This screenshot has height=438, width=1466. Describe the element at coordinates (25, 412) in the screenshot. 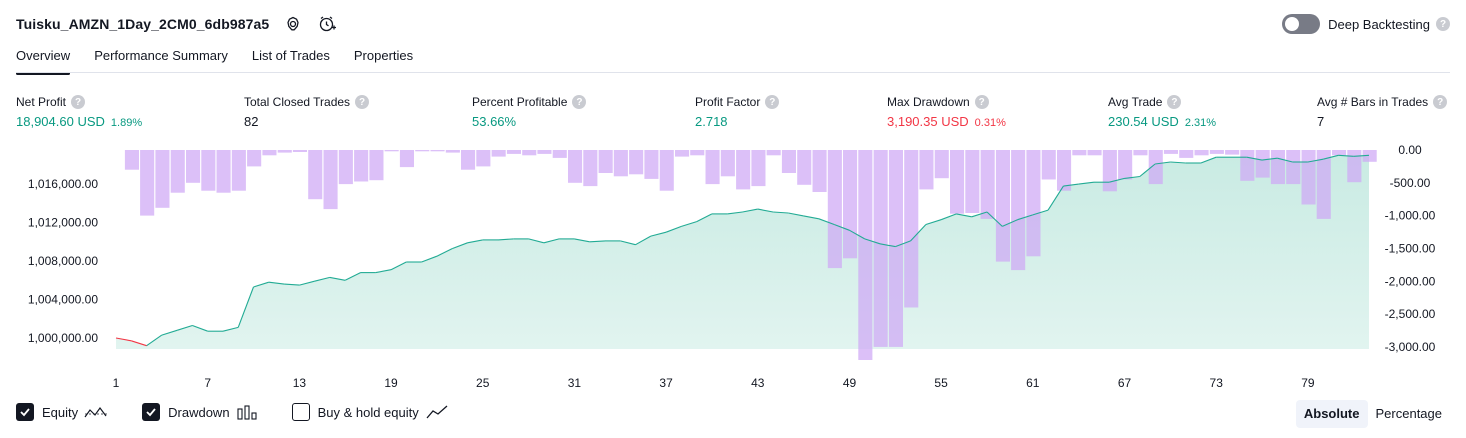

I see `equity-checkbox` at that location.